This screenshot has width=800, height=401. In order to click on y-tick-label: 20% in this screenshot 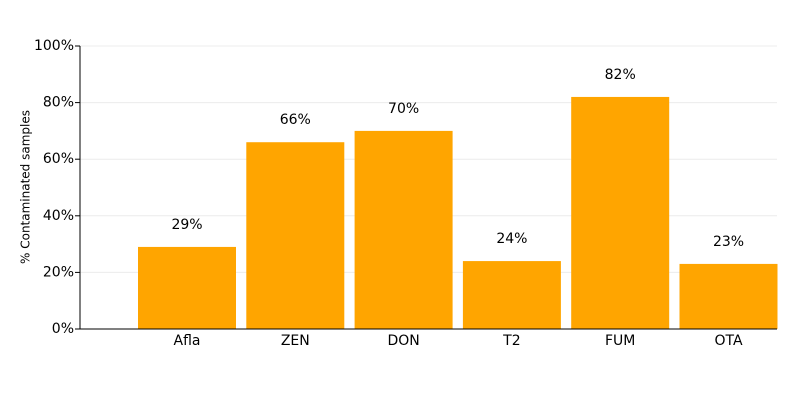, I will do `click(58, 272)`.